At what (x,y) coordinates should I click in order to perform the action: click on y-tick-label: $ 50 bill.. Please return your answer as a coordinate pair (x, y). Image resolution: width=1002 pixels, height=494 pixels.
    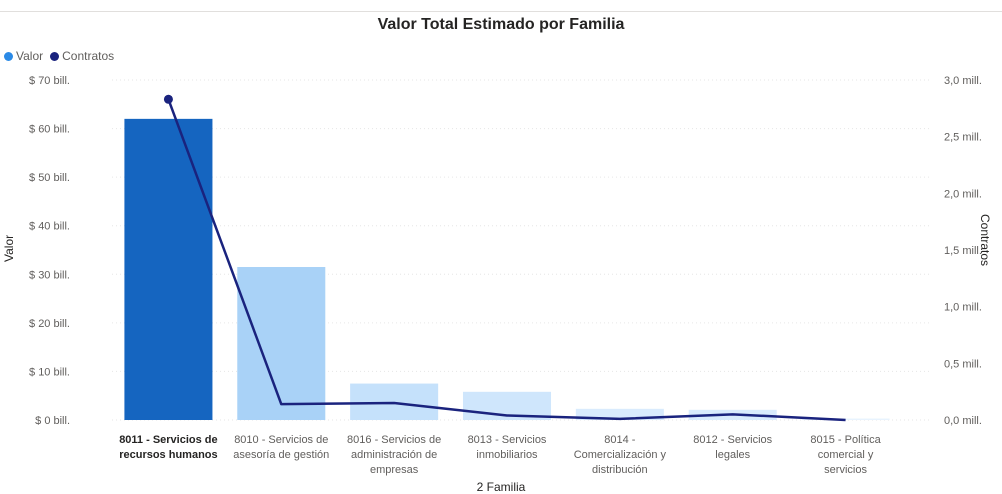
    Looking at the image, I should click on (49, 178).